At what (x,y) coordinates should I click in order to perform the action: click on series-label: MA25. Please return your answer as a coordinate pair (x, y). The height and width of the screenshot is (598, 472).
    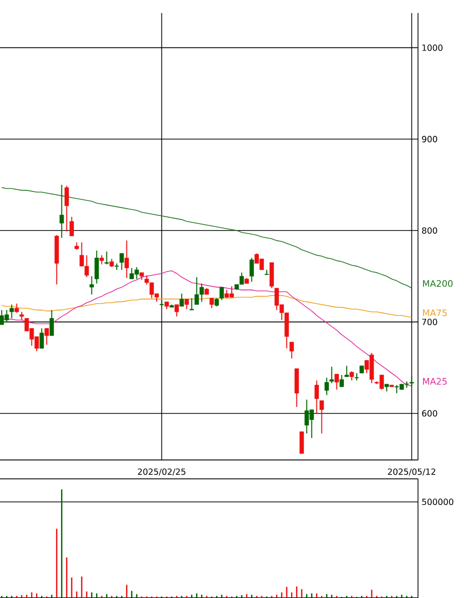
    Looking at the image, I should click on (435, 381).